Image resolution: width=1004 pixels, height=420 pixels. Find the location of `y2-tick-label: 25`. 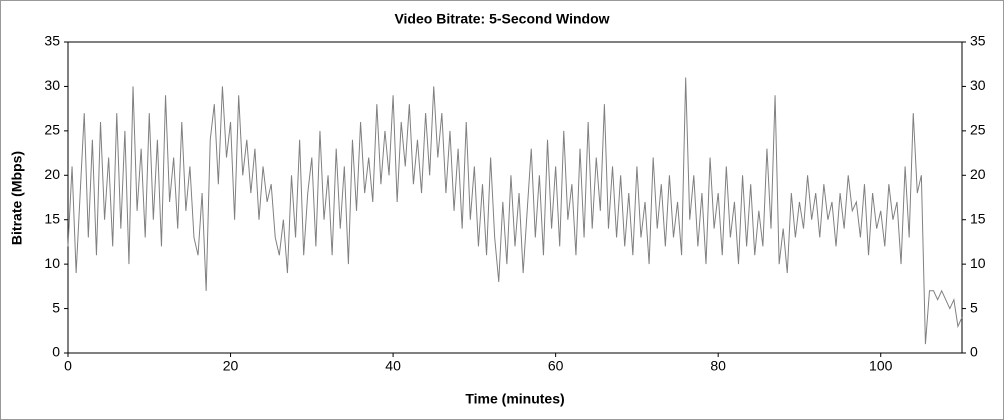

y2-tick-label: 25 is located at coordinates (978, 130).